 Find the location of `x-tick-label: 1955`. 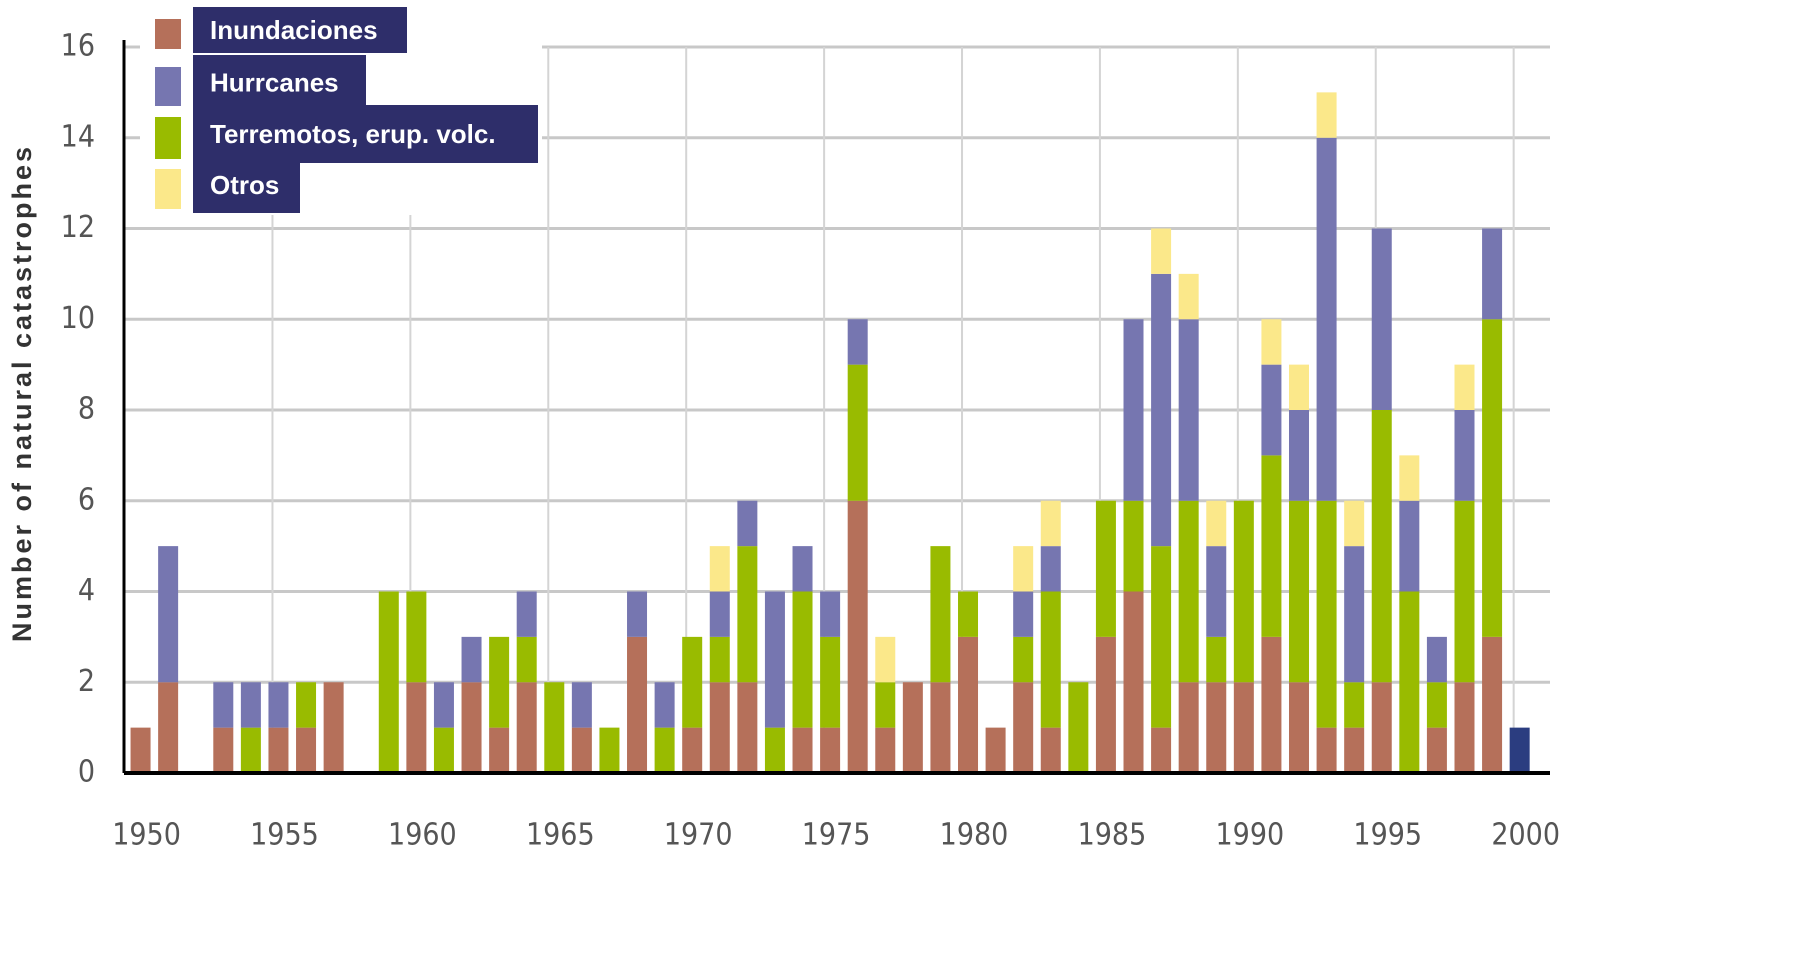

x-tick-label: 1955 is located at coordinates (284, 835).